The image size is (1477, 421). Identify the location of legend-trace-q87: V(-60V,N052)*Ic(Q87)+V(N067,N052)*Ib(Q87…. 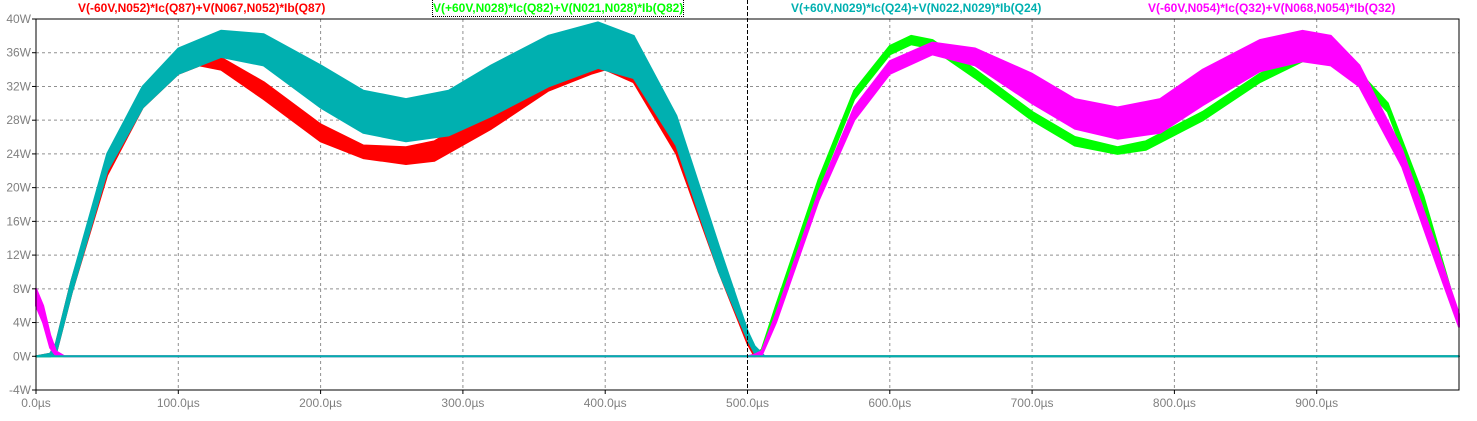
(202, 8).